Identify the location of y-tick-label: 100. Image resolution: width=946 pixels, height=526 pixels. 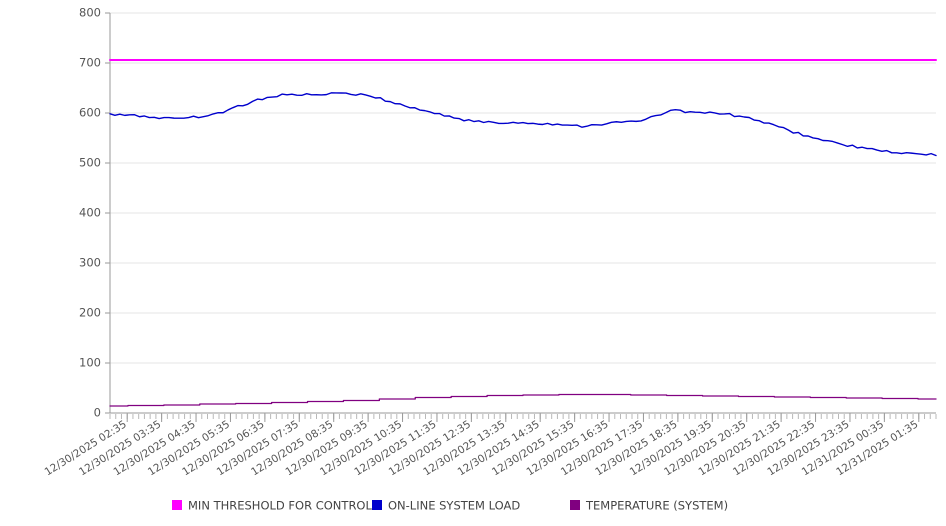
(90, 363).